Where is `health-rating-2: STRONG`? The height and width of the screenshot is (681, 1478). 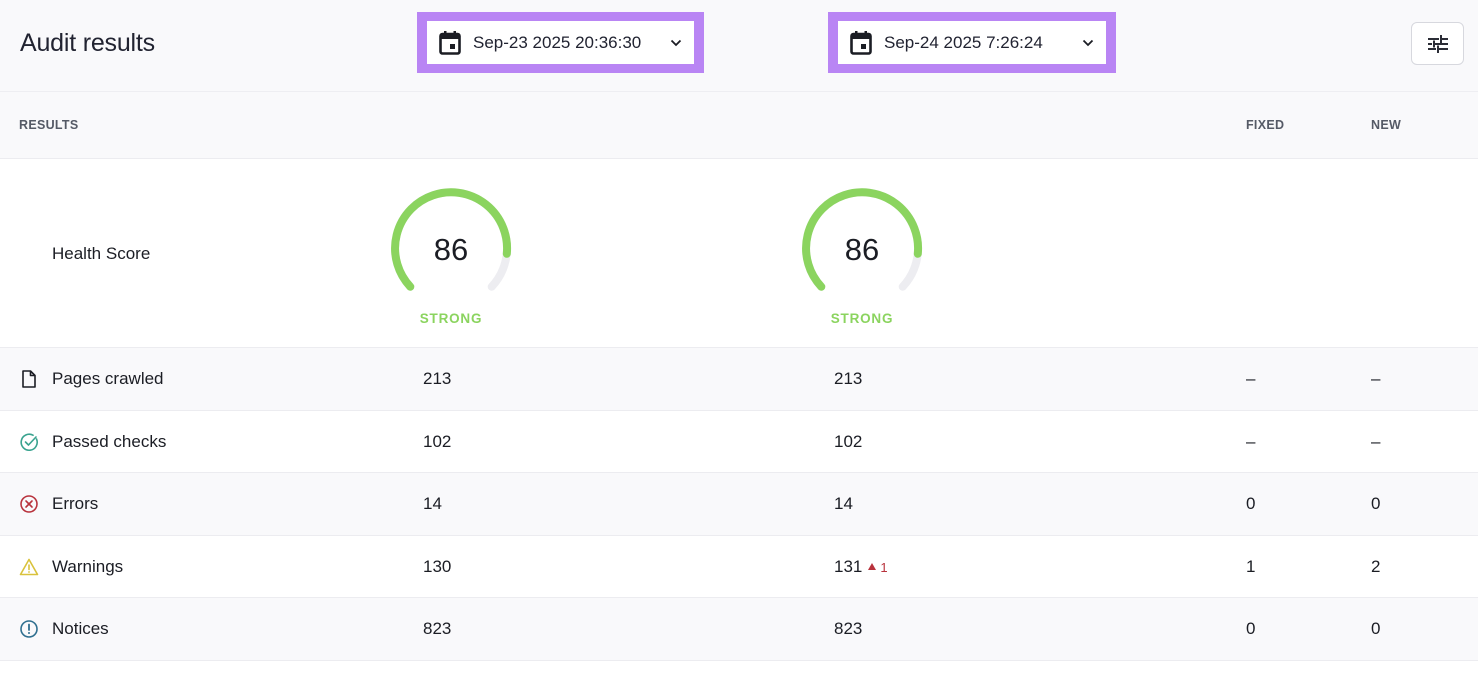 health-rating-2: STRONG is located at coordinates (862, 318).